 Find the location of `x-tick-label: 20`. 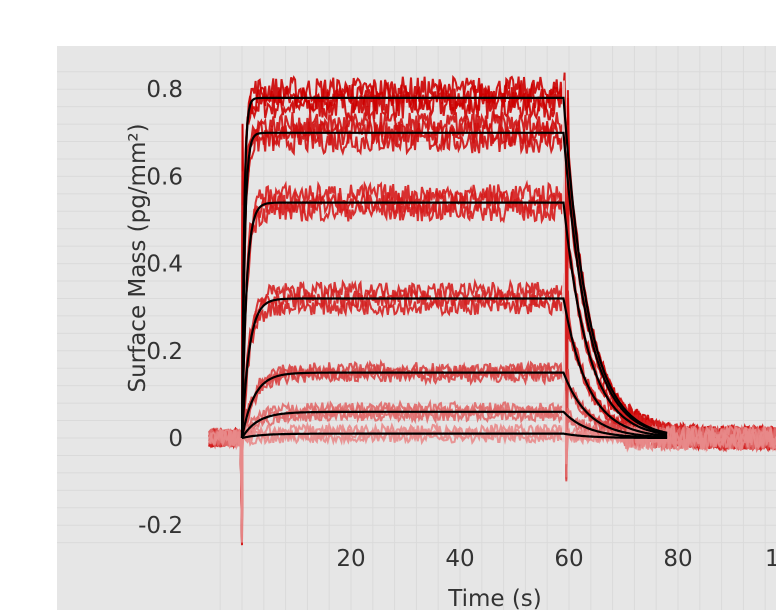

x-tick-label: 20 is located at coordinates (350, 559).